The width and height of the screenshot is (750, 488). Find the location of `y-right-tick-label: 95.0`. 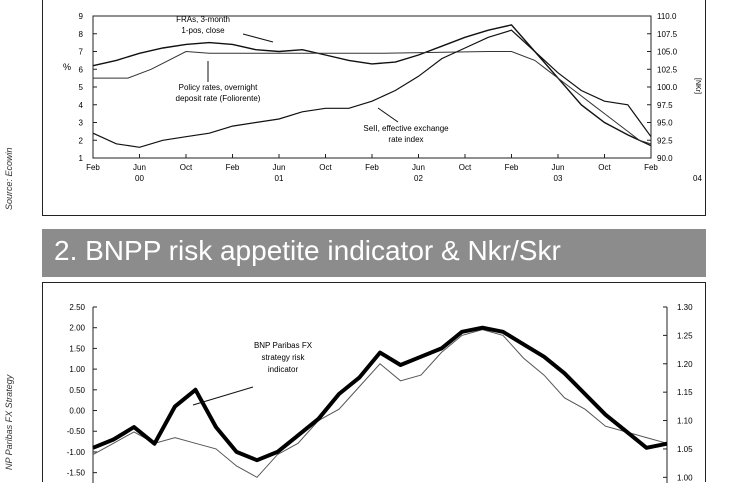

y-right-tick-label: 95.0 is located at coordinates (665, 123).